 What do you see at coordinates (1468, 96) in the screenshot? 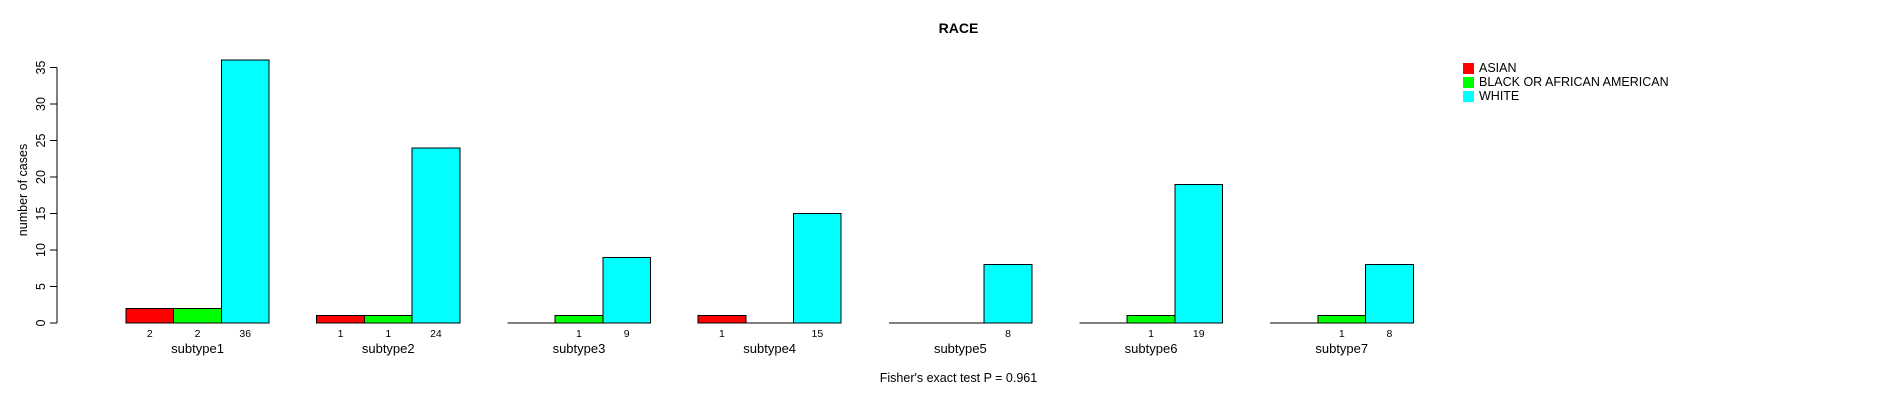
I see `legend-swatch-white` at bounding box center [1468, 96].